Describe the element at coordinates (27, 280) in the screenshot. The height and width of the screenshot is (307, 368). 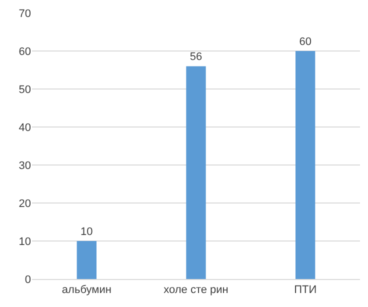
I see `y-tick-label: 0` at that location.